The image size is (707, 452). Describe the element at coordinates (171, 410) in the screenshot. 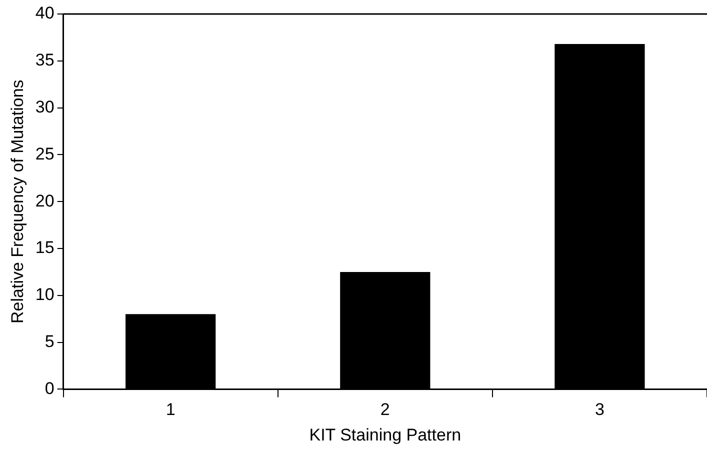

I see `x-tick-label: 1` at that location.